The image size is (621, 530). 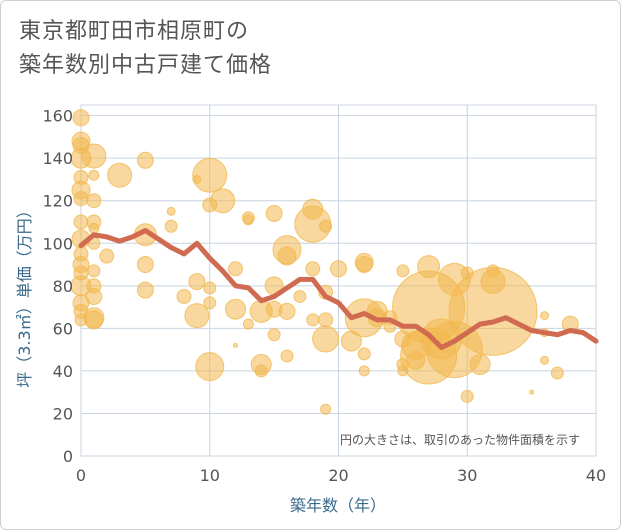 I want to click on x-tick-labels: 0 10 20 30 40, so click(x=341, y=475).